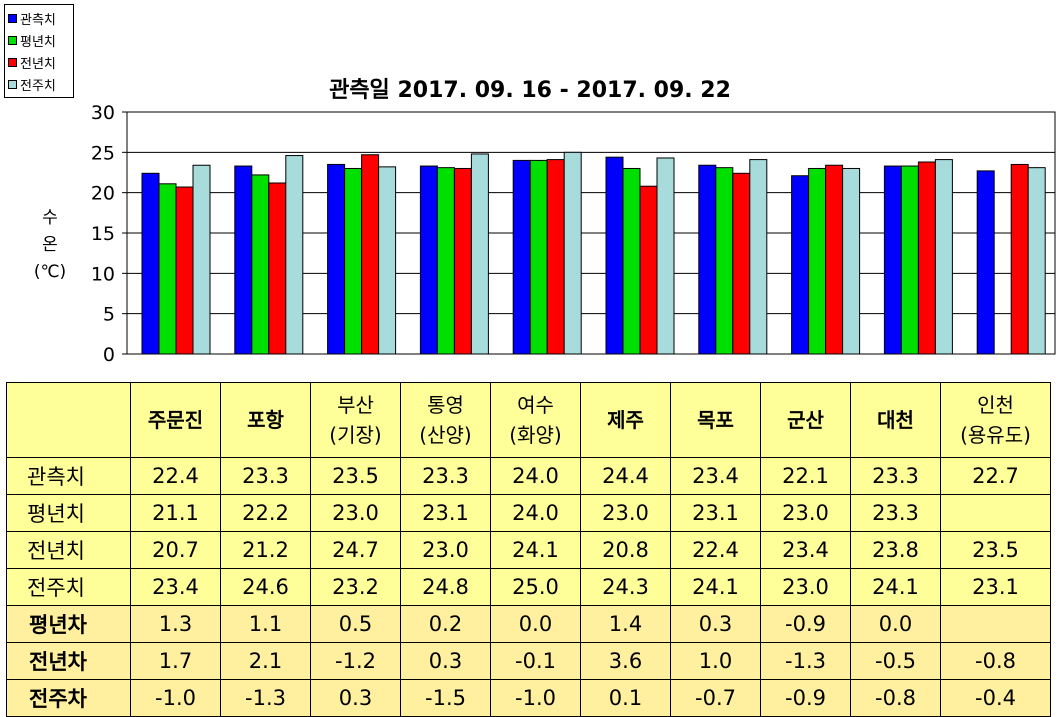  Describe the element at coordinates (50, 272) in the screenshot. I see `y-axis-label-line-3: (℃)` at that location.